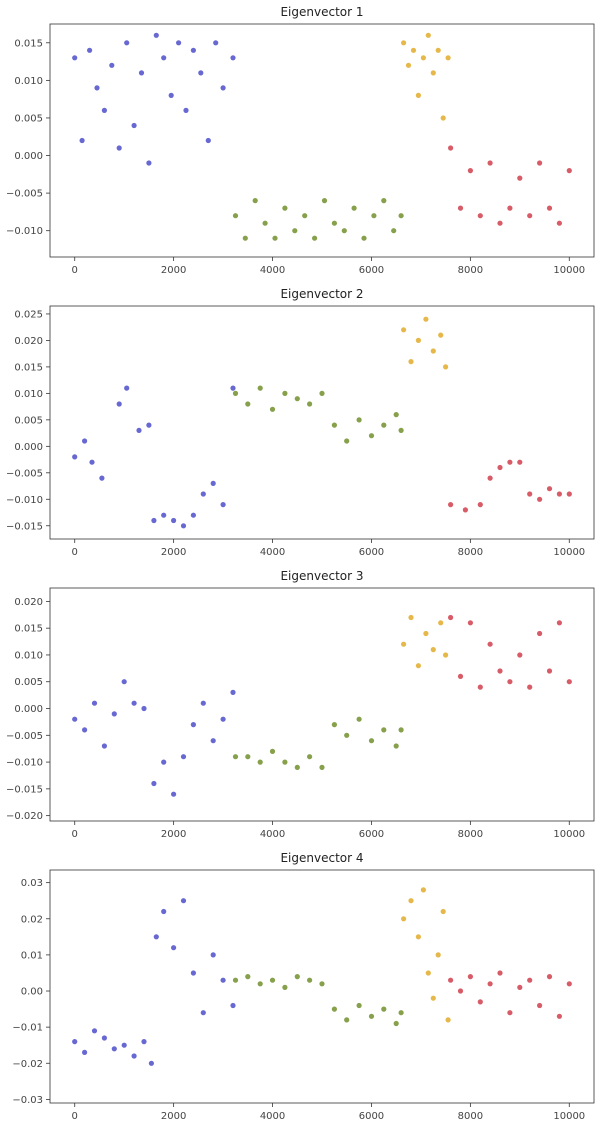  Describe the element at coordinates (272, 1116) in the screenshot. I see `x-tick-label: 4000` at that location.